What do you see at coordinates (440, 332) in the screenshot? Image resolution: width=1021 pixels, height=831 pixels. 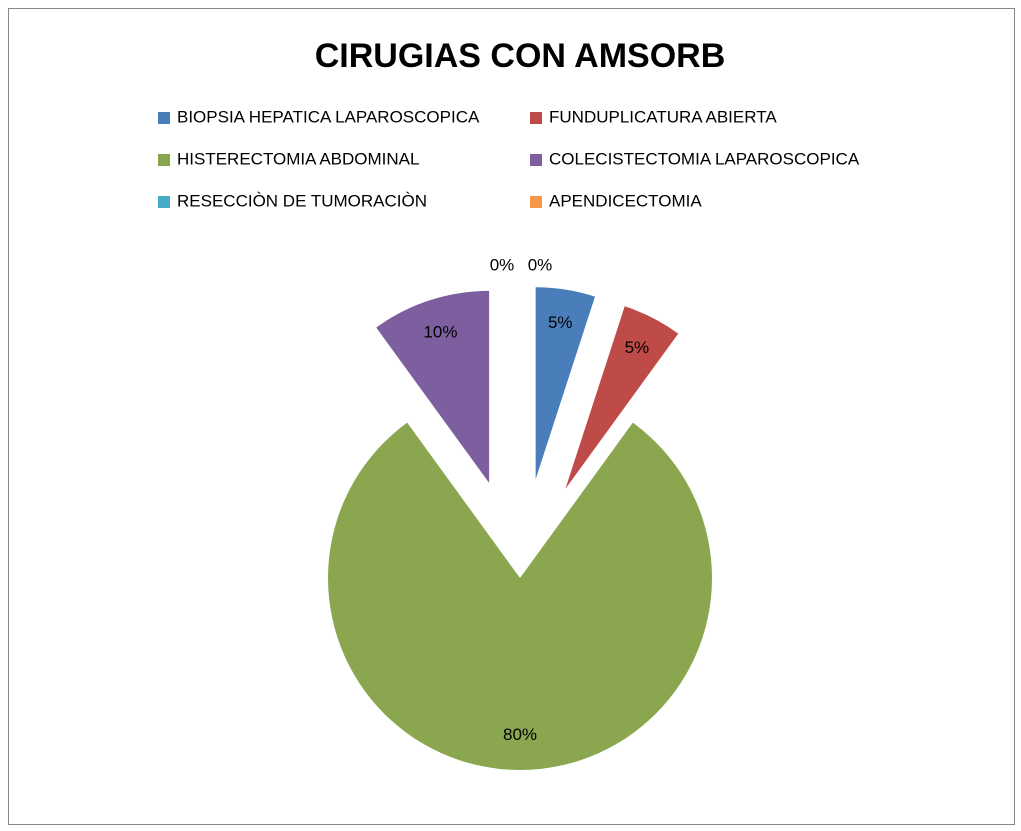 I see `slice-label: 10%` at bounding box center [440, 332].